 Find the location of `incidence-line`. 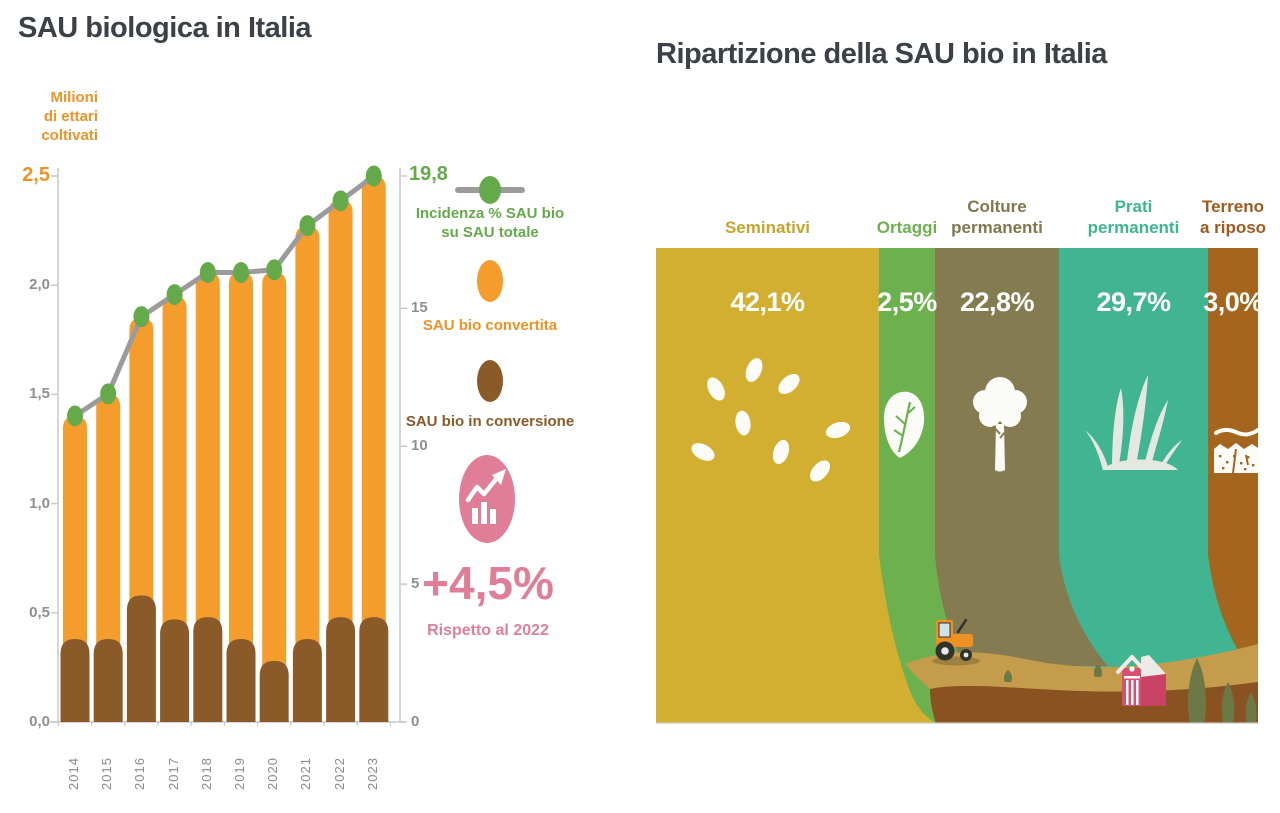

incidence-line is located at coordinates (224, 295).